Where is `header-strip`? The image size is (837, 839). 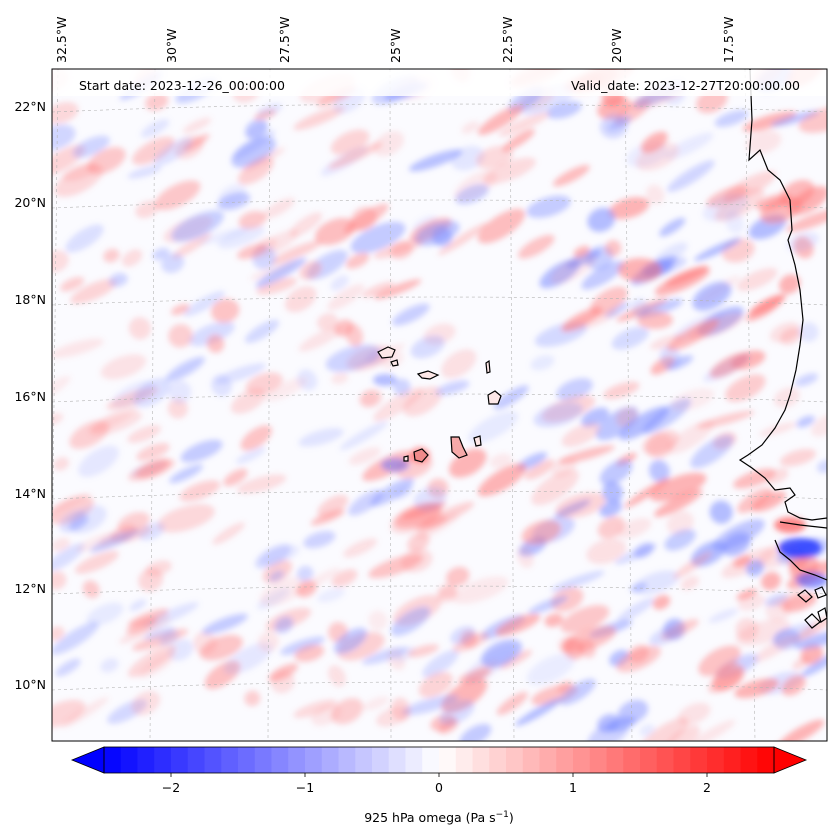
header-strip is located at coordinates (439, 83).